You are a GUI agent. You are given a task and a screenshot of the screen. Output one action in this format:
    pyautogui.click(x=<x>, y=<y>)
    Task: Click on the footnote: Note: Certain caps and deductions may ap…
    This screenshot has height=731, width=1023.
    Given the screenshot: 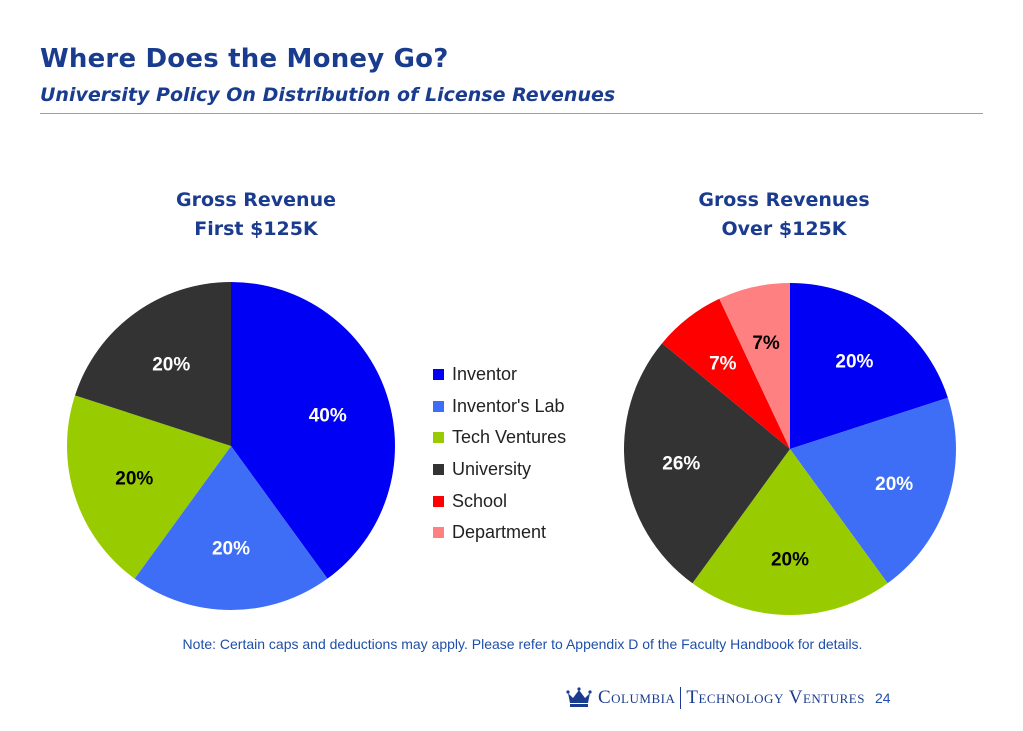 What is the action you would take?
    pyautogui.click(x=522, y=644)
    